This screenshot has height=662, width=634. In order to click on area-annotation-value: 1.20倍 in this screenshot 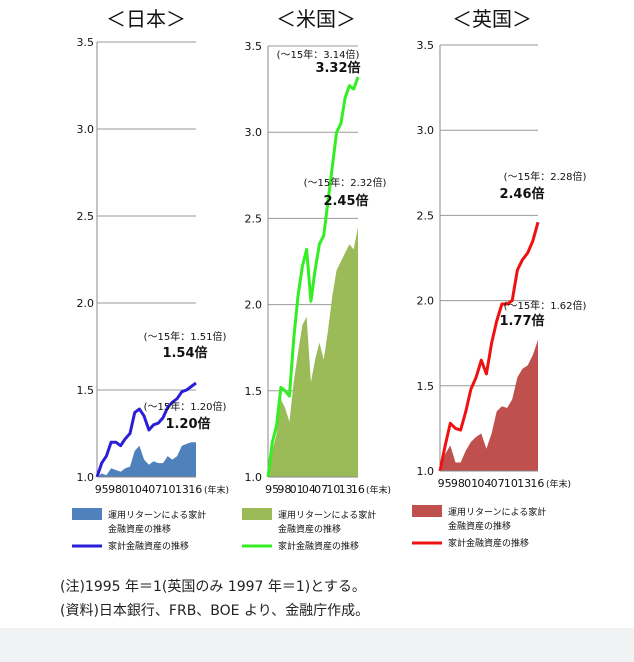, I will do `click(187, 424)`.